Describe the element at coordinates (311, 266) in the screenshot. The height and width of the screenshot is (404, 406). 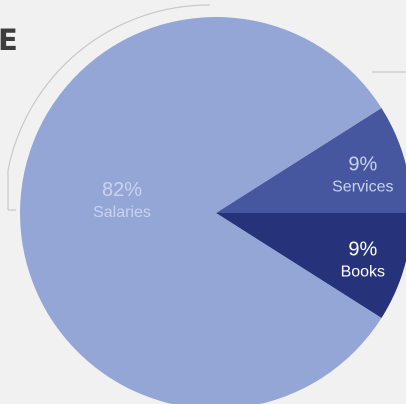
I see `pie-slice-books` at that location.